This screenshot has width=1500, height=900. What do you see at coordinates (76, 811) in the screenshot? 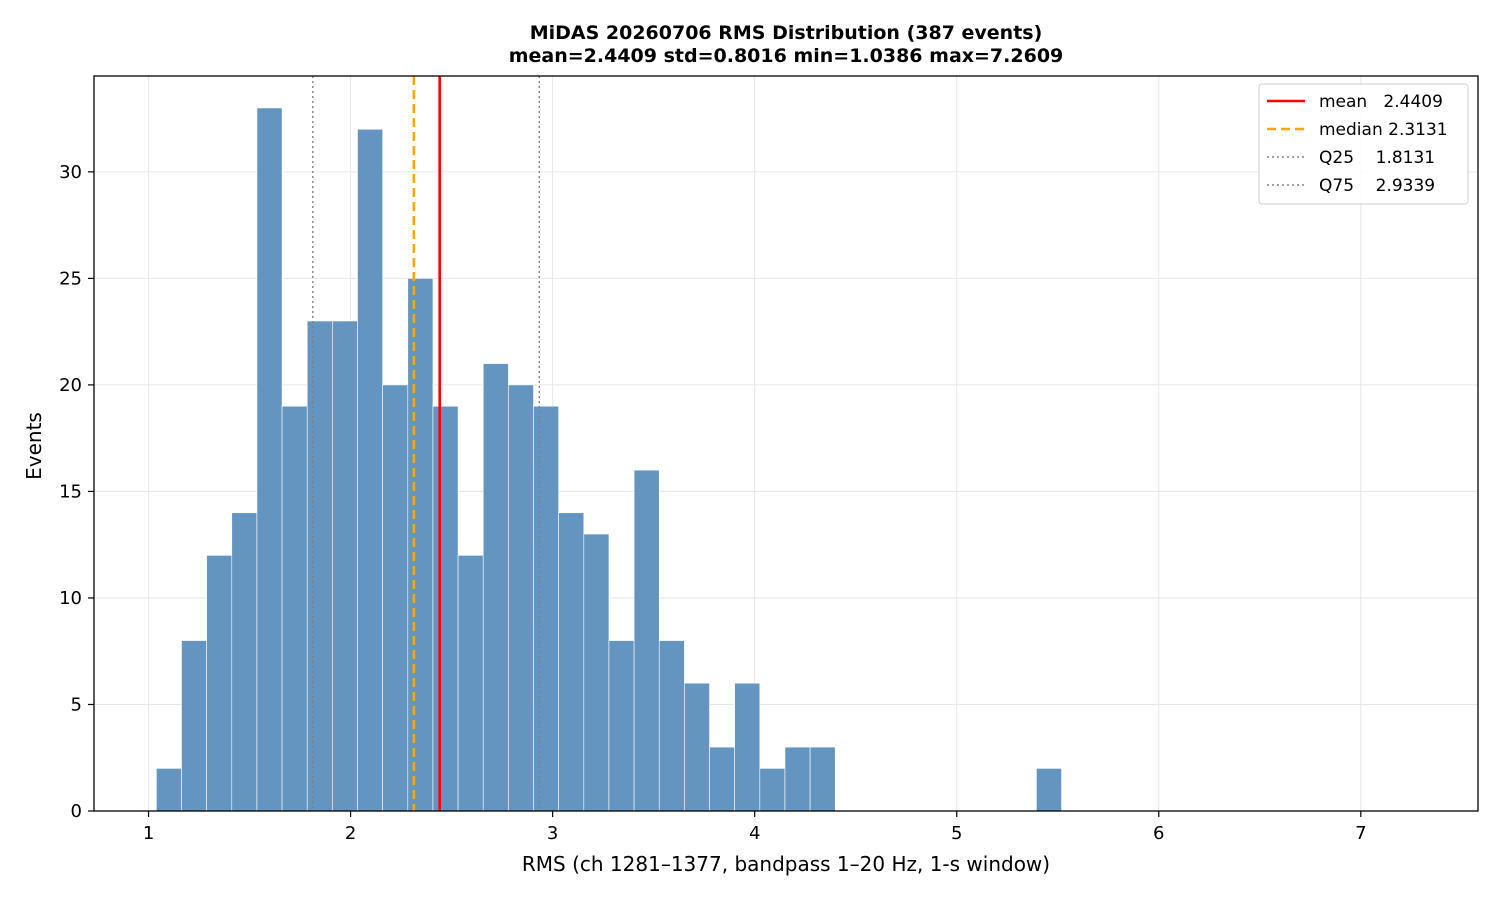
I see `y-tick-label: 0` at bounding box center [76, 811].